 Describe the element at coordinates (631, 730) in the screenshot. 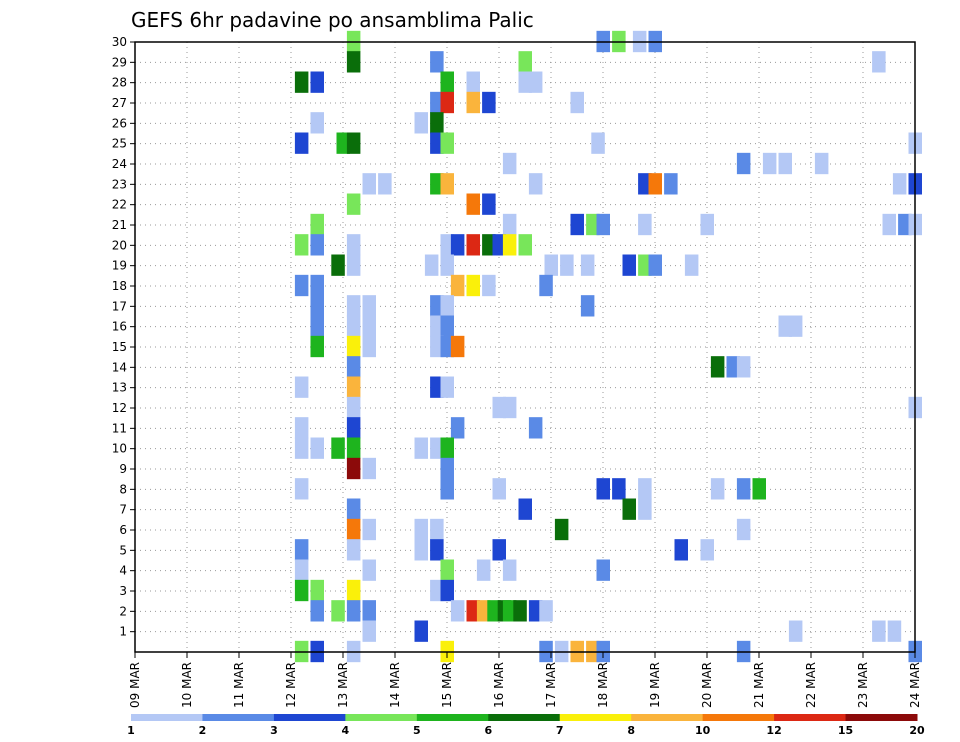

I see `legend-label: 8` at that location.